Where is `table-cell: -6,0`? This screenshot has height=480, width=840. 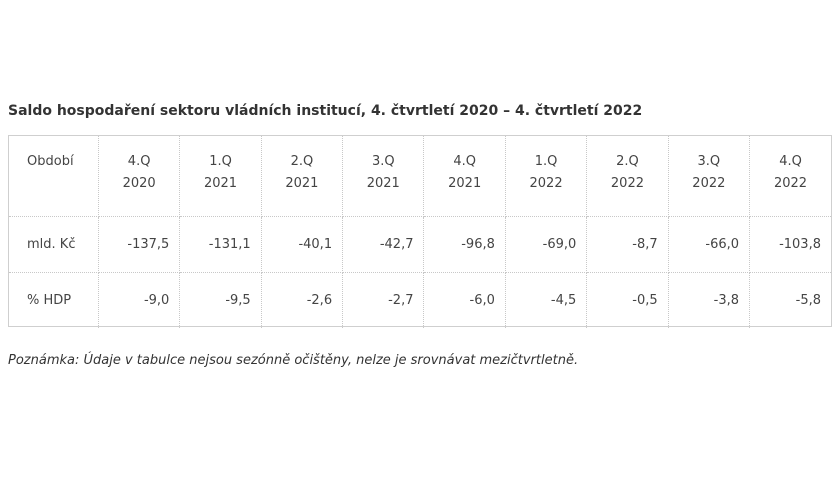 table-cell: -6,0 is located at coordinates (464, 300).